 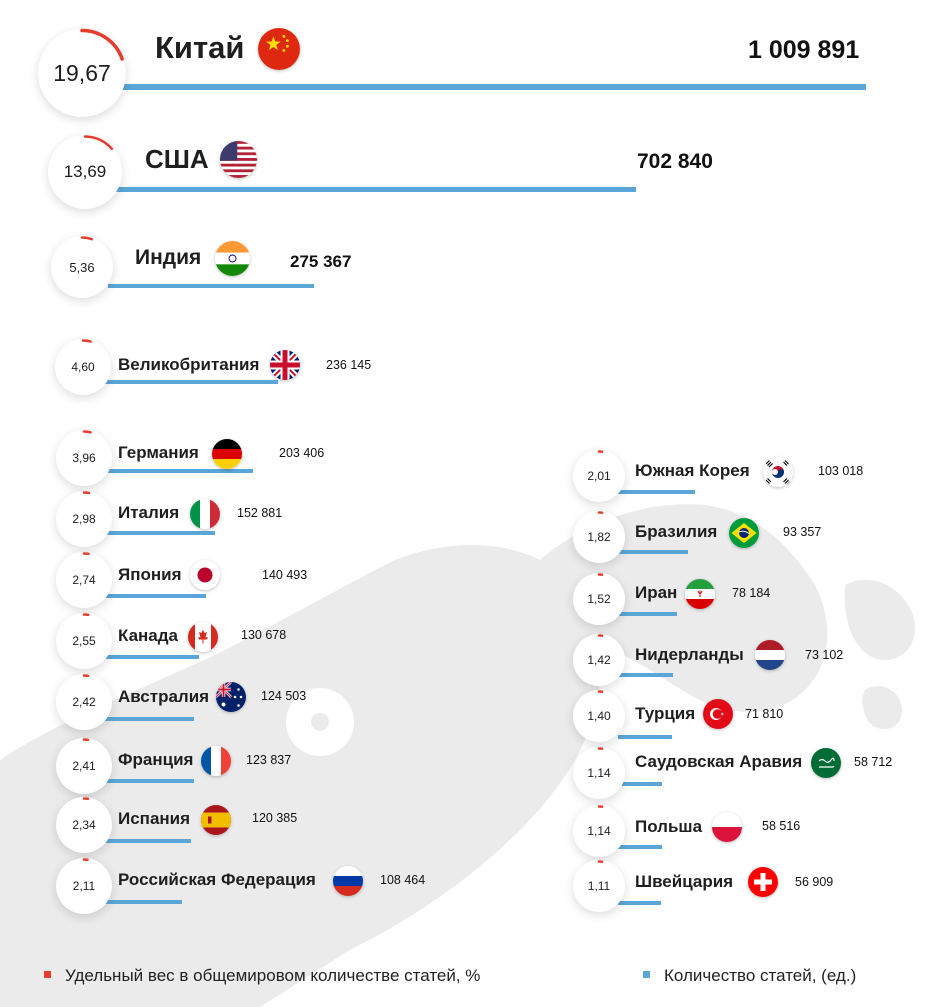 What do you see at coordinates (692, 470) in the screenshot?
I see `country-label: Южная Корея` at bounding box center [692, 470].